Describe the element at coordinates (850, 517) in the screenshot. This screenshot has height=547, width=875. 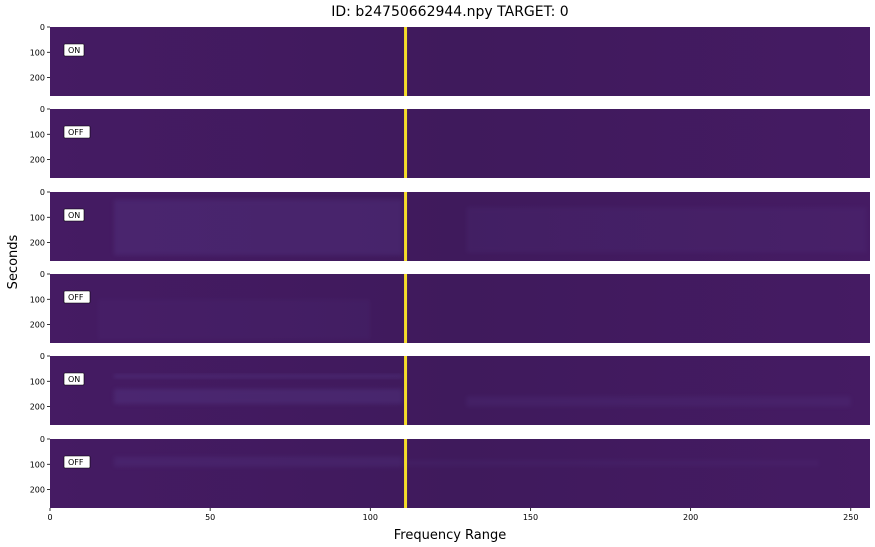
I see `x-tick-label: 250` at that location.